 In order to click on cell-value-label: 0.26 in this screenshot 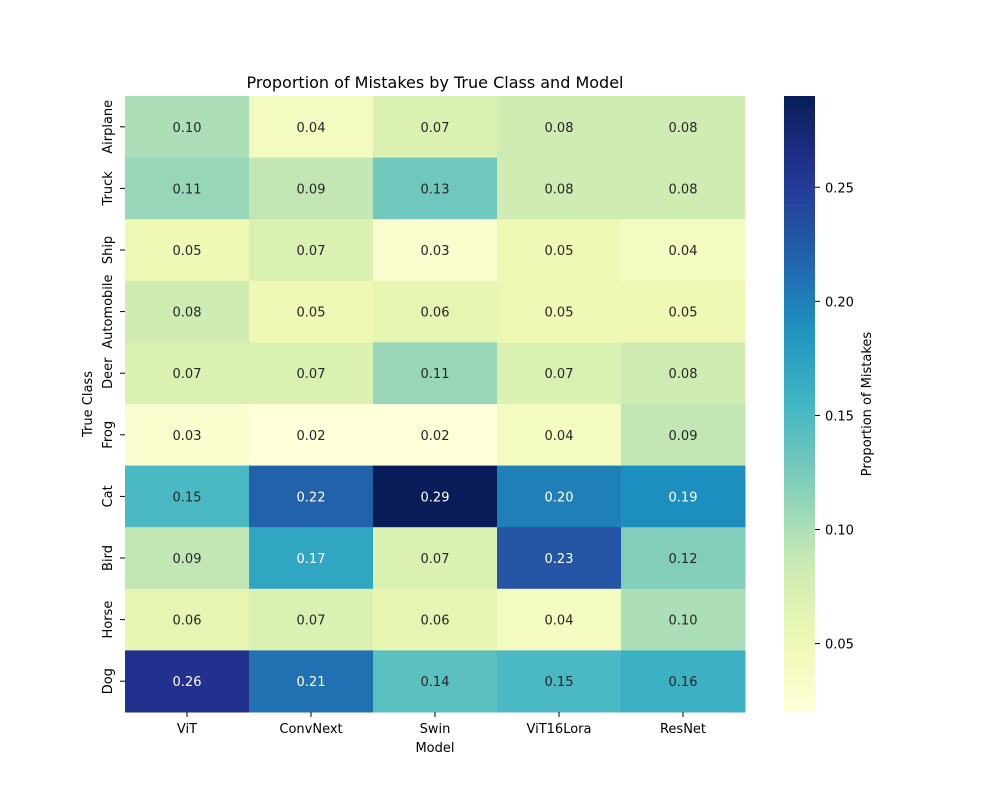, I will do `click(187, 682)`.